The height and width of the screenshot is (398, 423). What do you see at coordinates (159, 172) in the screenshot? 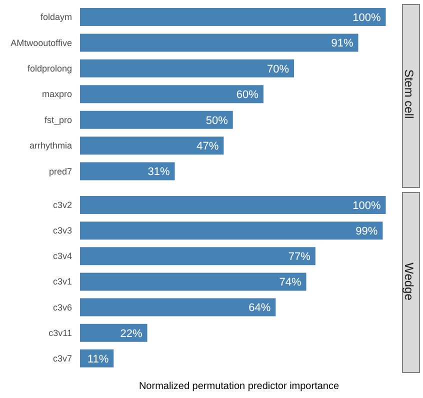
I see `data-label: 31%` at bounding box center [159, 172].